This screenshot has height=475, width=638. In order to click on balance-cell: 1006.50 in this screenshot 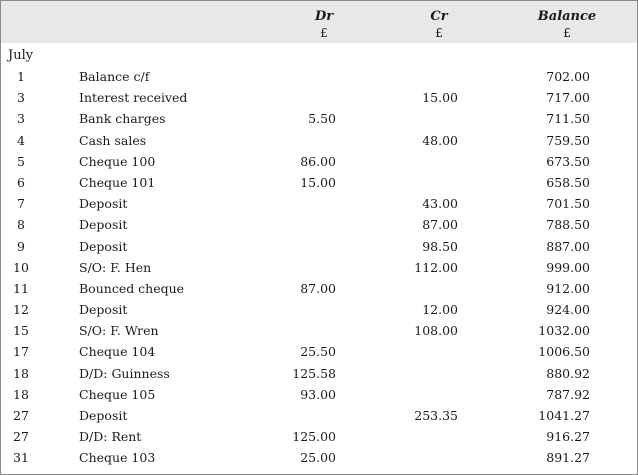, I will do `click(564, 352)`.